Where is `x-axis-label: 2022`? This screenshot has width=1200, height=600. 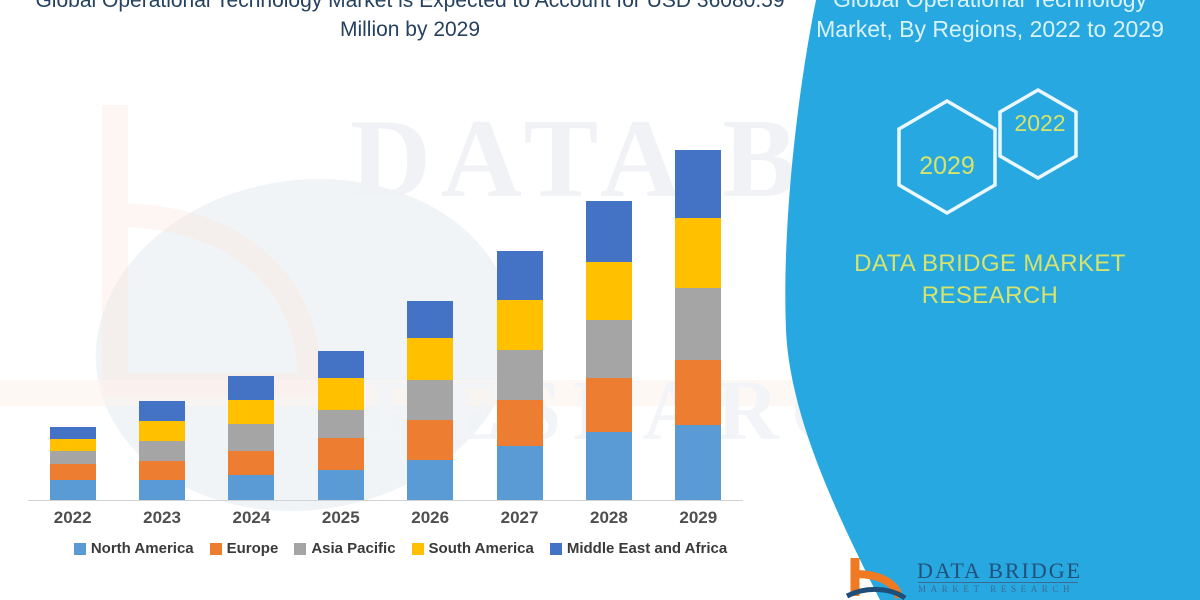 x-axis-label: 2022 is located at coordinates (72, 517).